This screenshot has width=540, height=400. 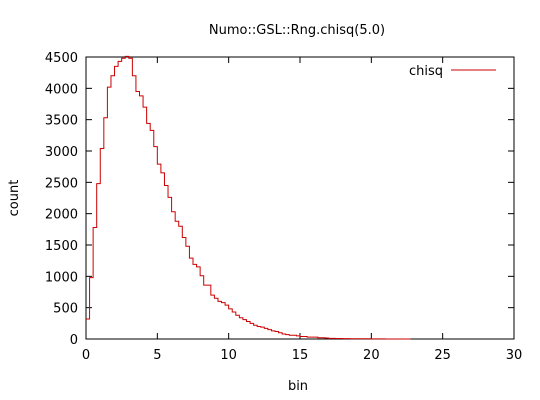 I want to click on y-tick-label: 2000, so click(x=61, y=215).